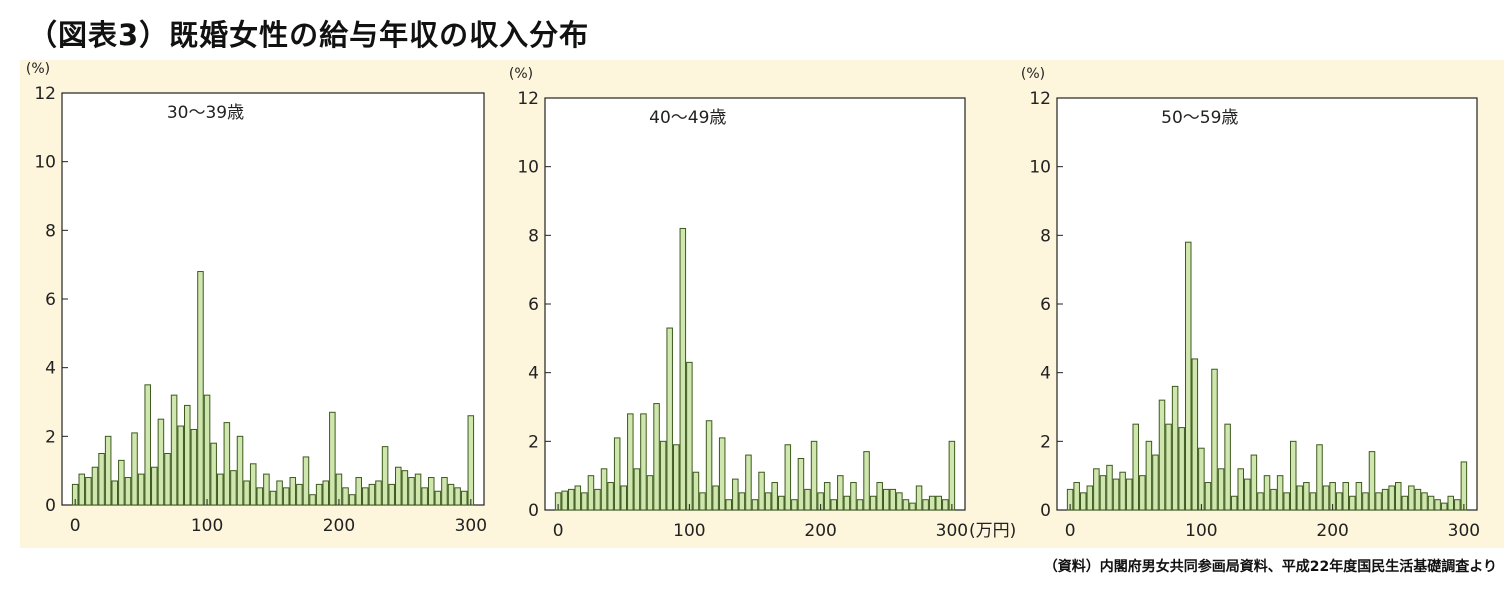 The width and height of the screenshot is (1511, 591). I want to click on chart1-ytick-label-4: 4, so click(50, 369).